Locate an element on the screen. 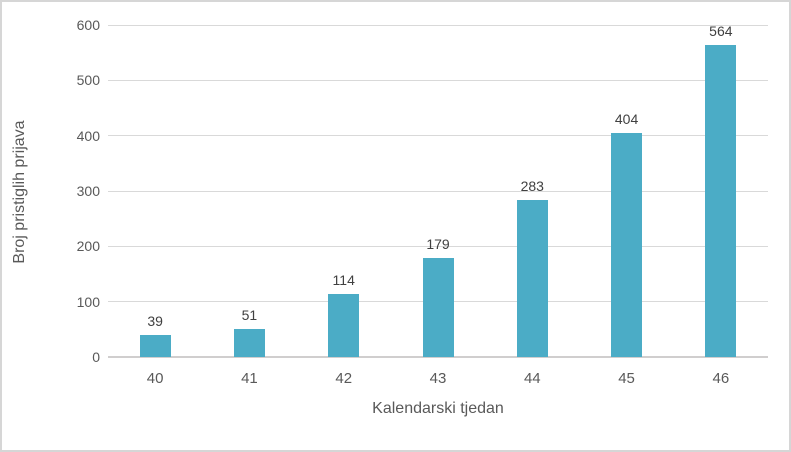  data-label-week-43: 179 is located at coordinates (438, 244).